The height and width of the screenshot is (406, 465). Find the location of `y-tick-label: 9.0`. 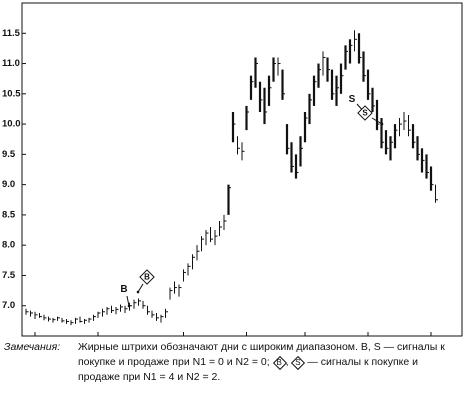

y-tick-label: 9.0 is located at coordinates (8, 184).